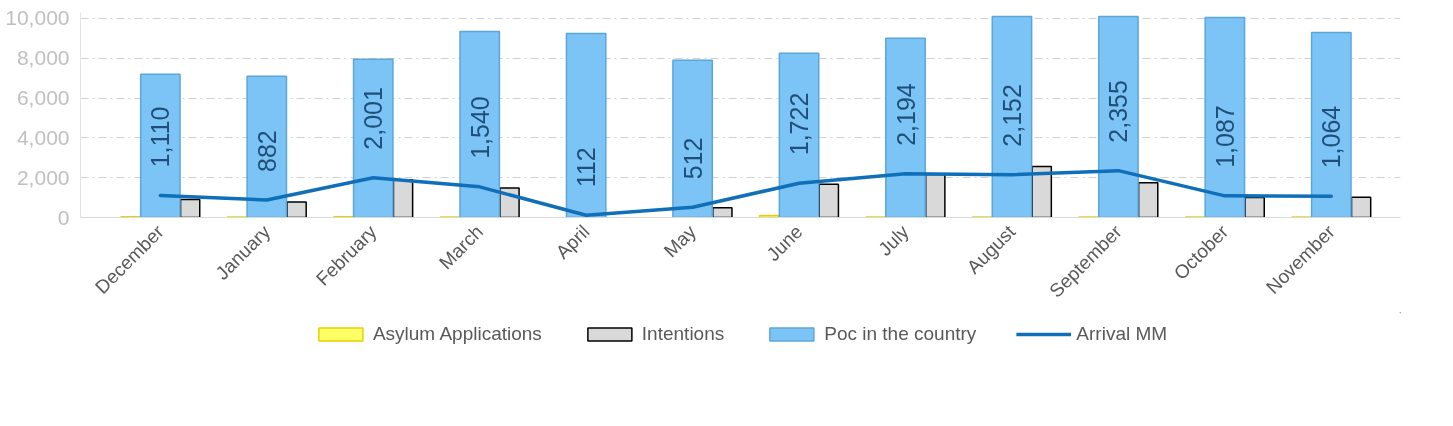 The width and height of the screenshot is (1453, 426). I want to click on data-label: 2,152, so click(1011, 115).